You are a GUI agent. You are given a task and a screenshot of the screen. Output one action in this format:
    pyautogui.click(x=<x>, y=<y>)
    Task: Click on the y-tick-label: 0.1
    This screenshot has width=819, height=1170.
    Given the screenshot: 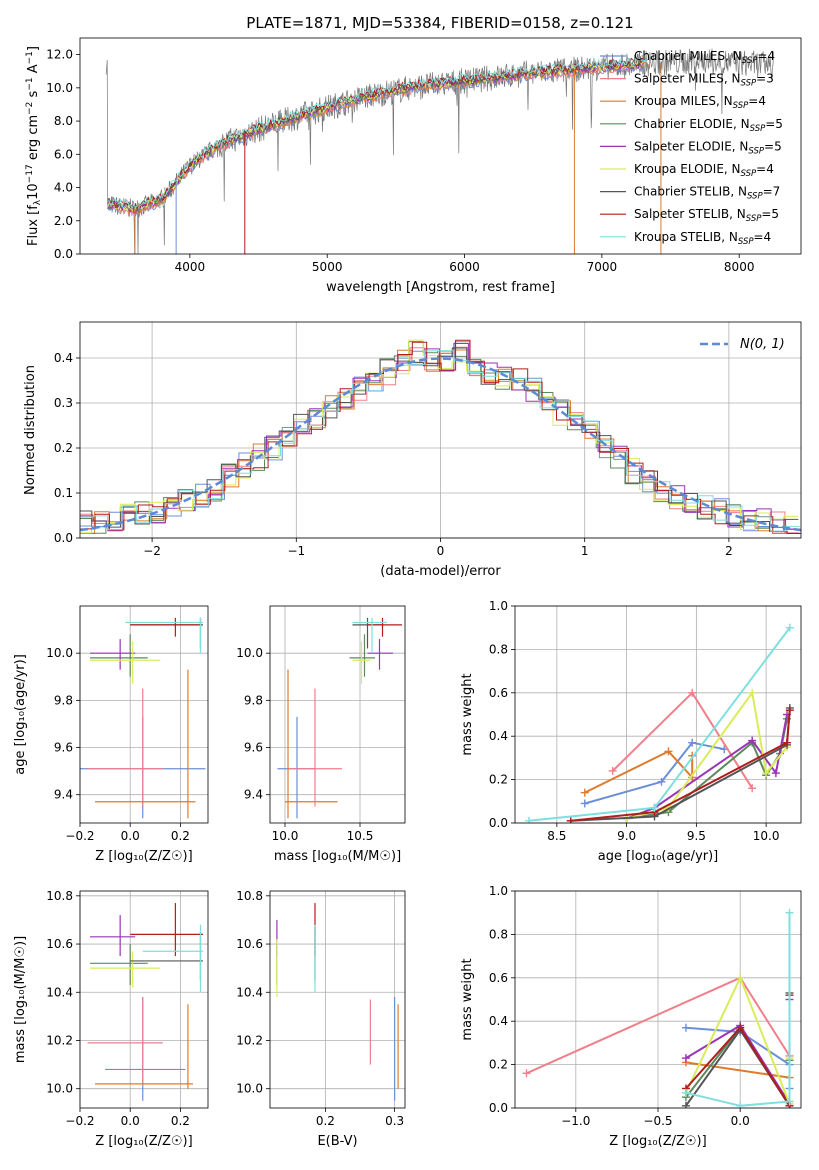 What is the action you would take?
    pyautogui.click(x=63, y=493)
    